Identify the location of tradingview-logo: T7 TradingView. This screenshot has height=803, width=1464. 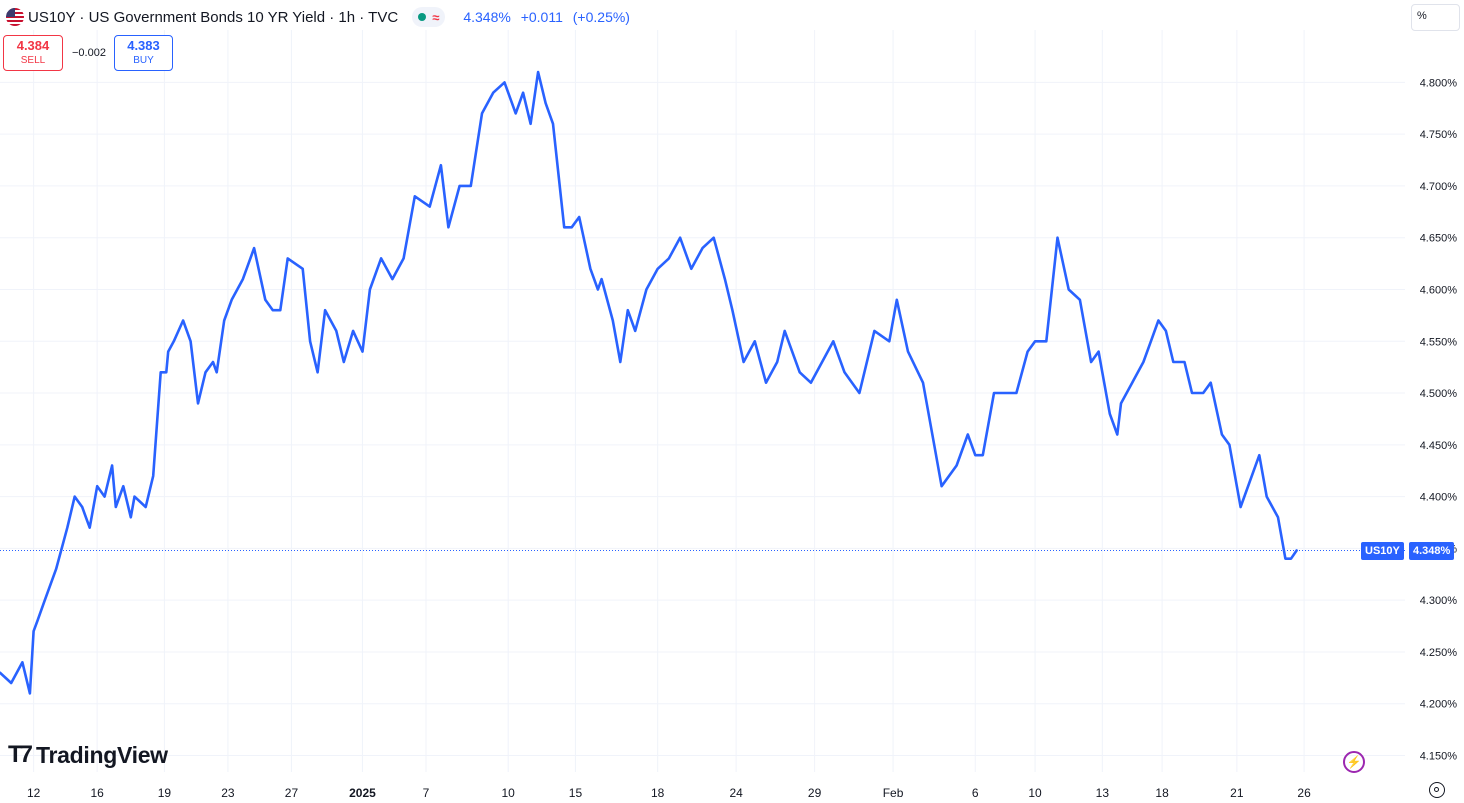
(88, 755).